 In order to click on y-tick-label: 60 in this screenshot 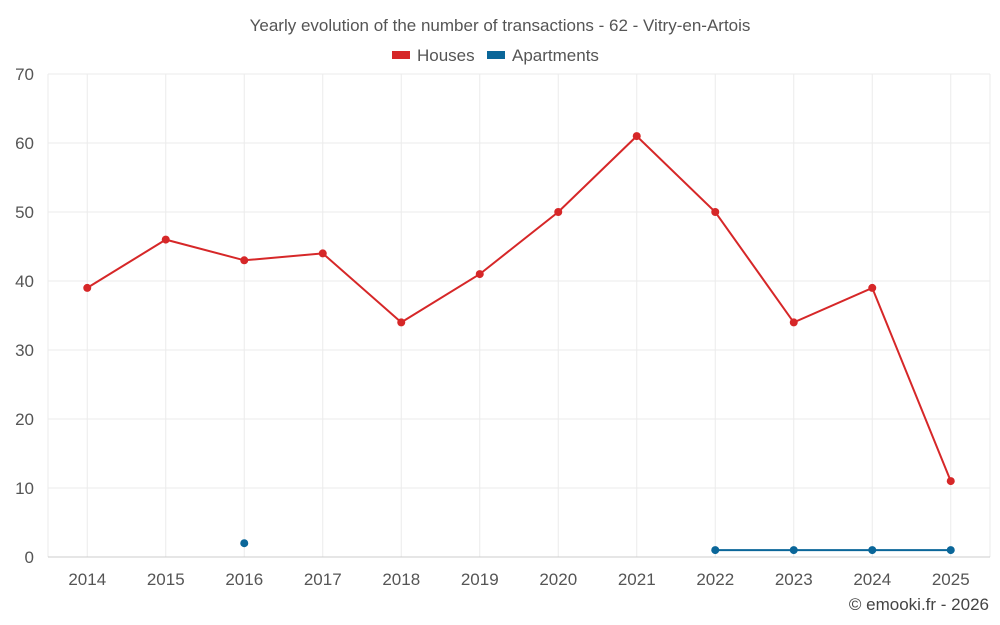, I will do `click(24, 143)`.